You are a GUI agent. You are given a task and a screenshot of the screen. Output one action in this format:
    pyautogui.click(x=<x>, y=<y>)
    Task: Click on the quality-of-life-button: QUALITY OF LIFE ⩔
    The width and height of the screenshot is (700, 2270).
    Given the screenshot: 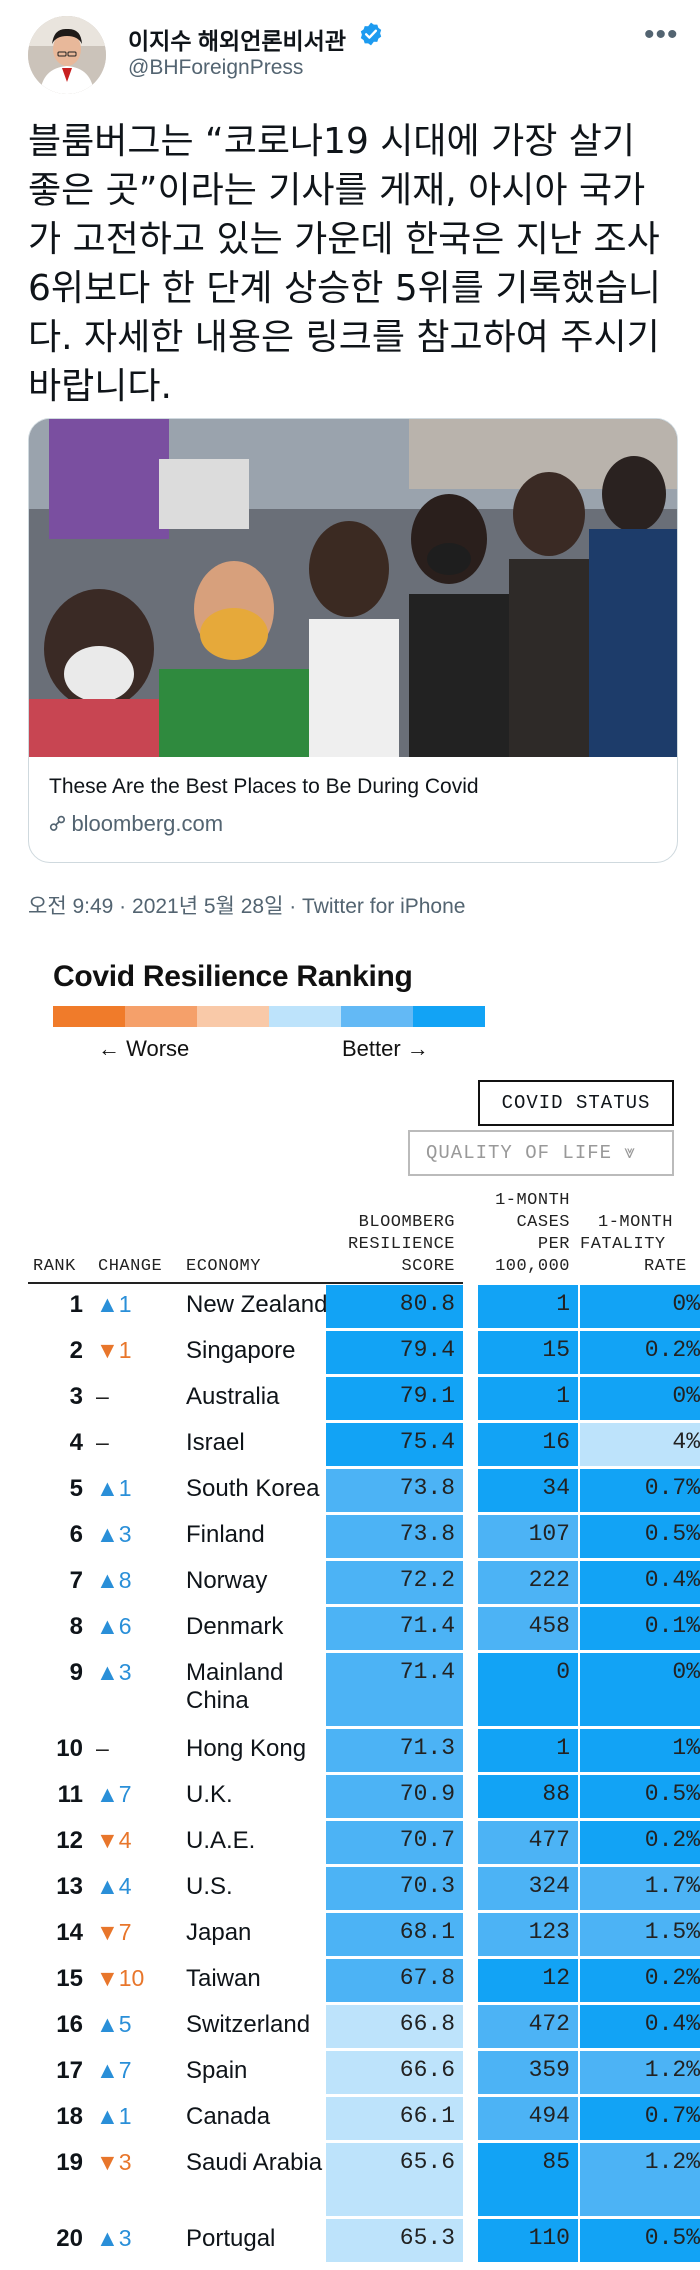 What is the action you would take?
    pyautogui.click(x=541, y=1153)
    